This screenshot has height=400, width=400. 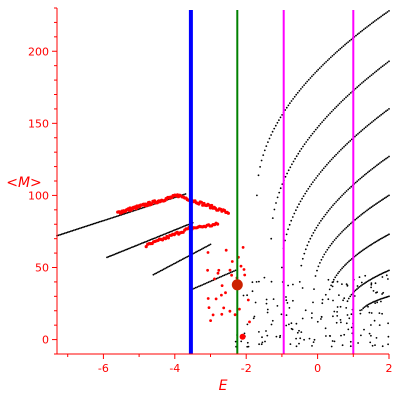 I want to click on y-tick-label: 200, so click(x=38, y=51).